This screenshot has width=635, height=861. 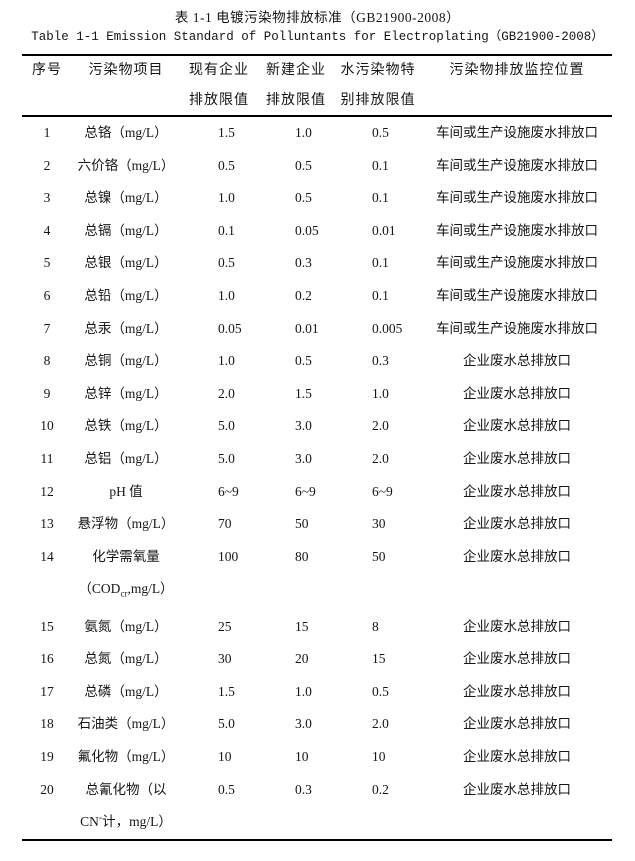 I want to click on table-row: 11 总铝（mg/L） 5.0 3.0 2.0 企业废水总排放口, so click(x=317, y=459).